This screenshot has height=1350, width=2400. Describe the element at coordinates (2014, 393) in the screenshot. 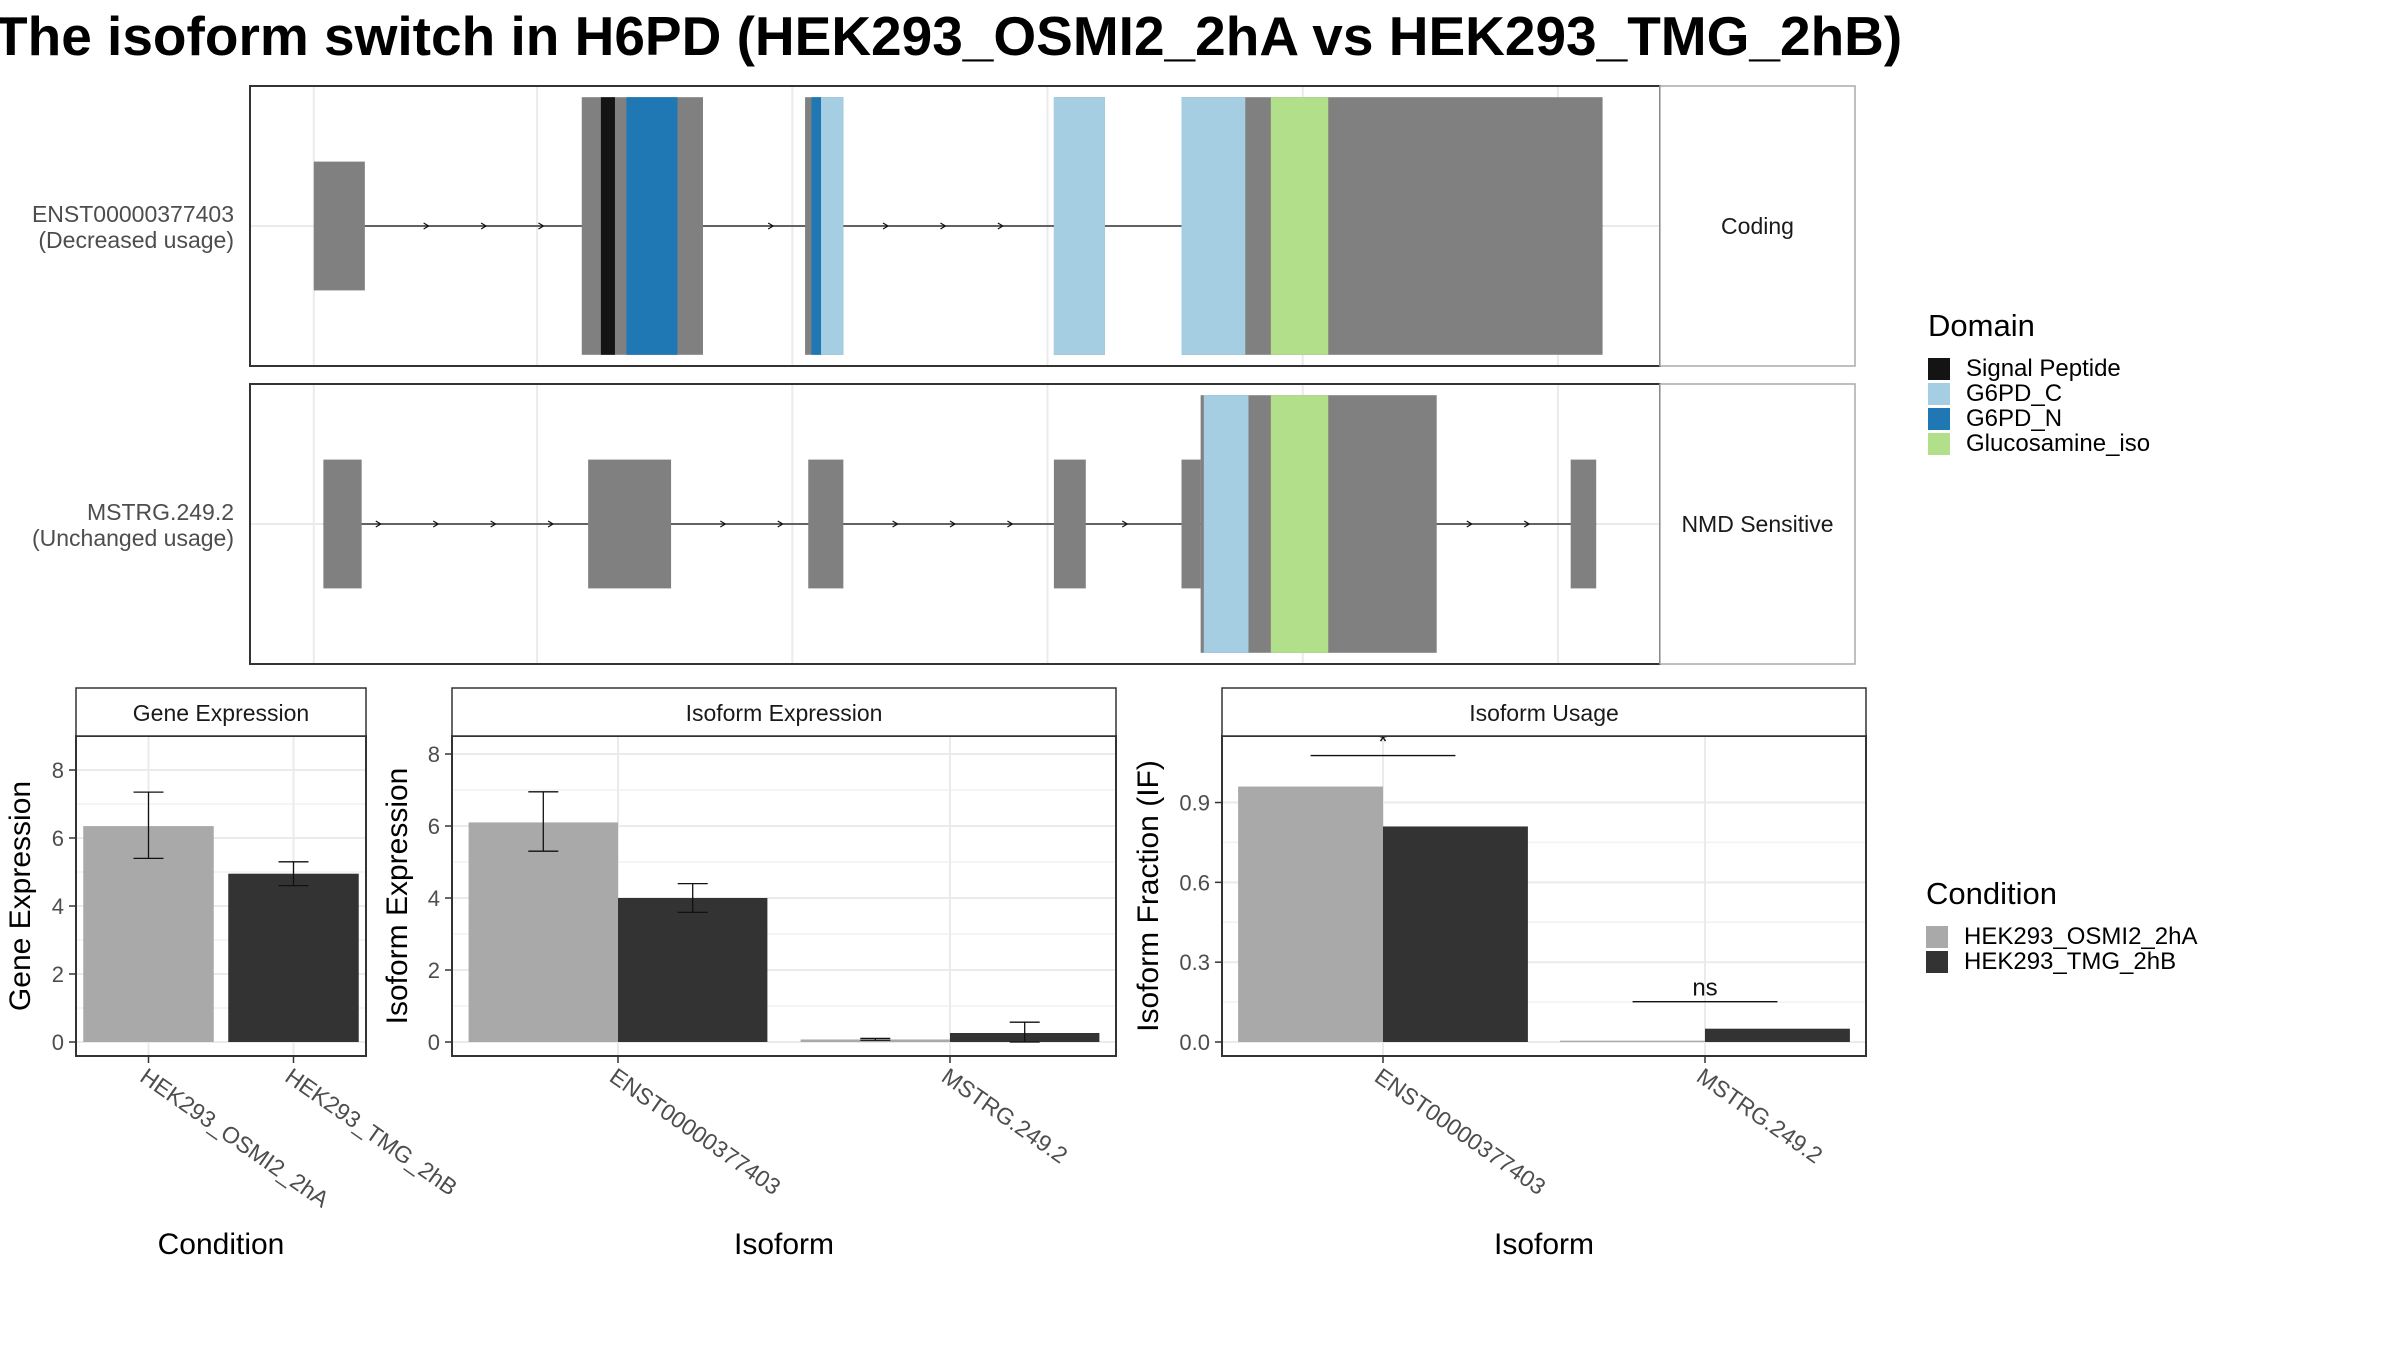

I see `legend-label: G6PD_C` at that location.